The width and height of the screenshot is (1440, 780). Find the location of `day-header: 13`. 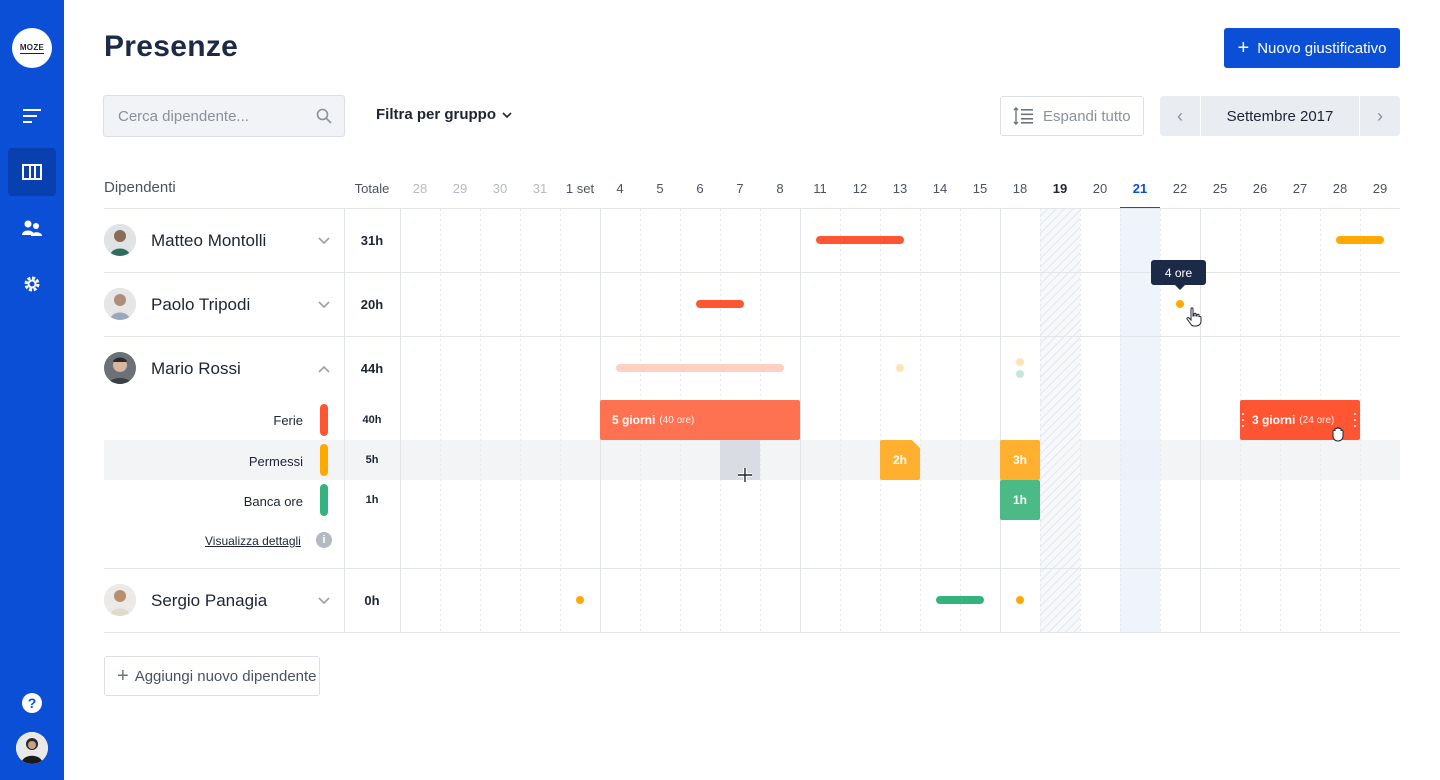

day-header: 13 is located at coordinates (900, 188).